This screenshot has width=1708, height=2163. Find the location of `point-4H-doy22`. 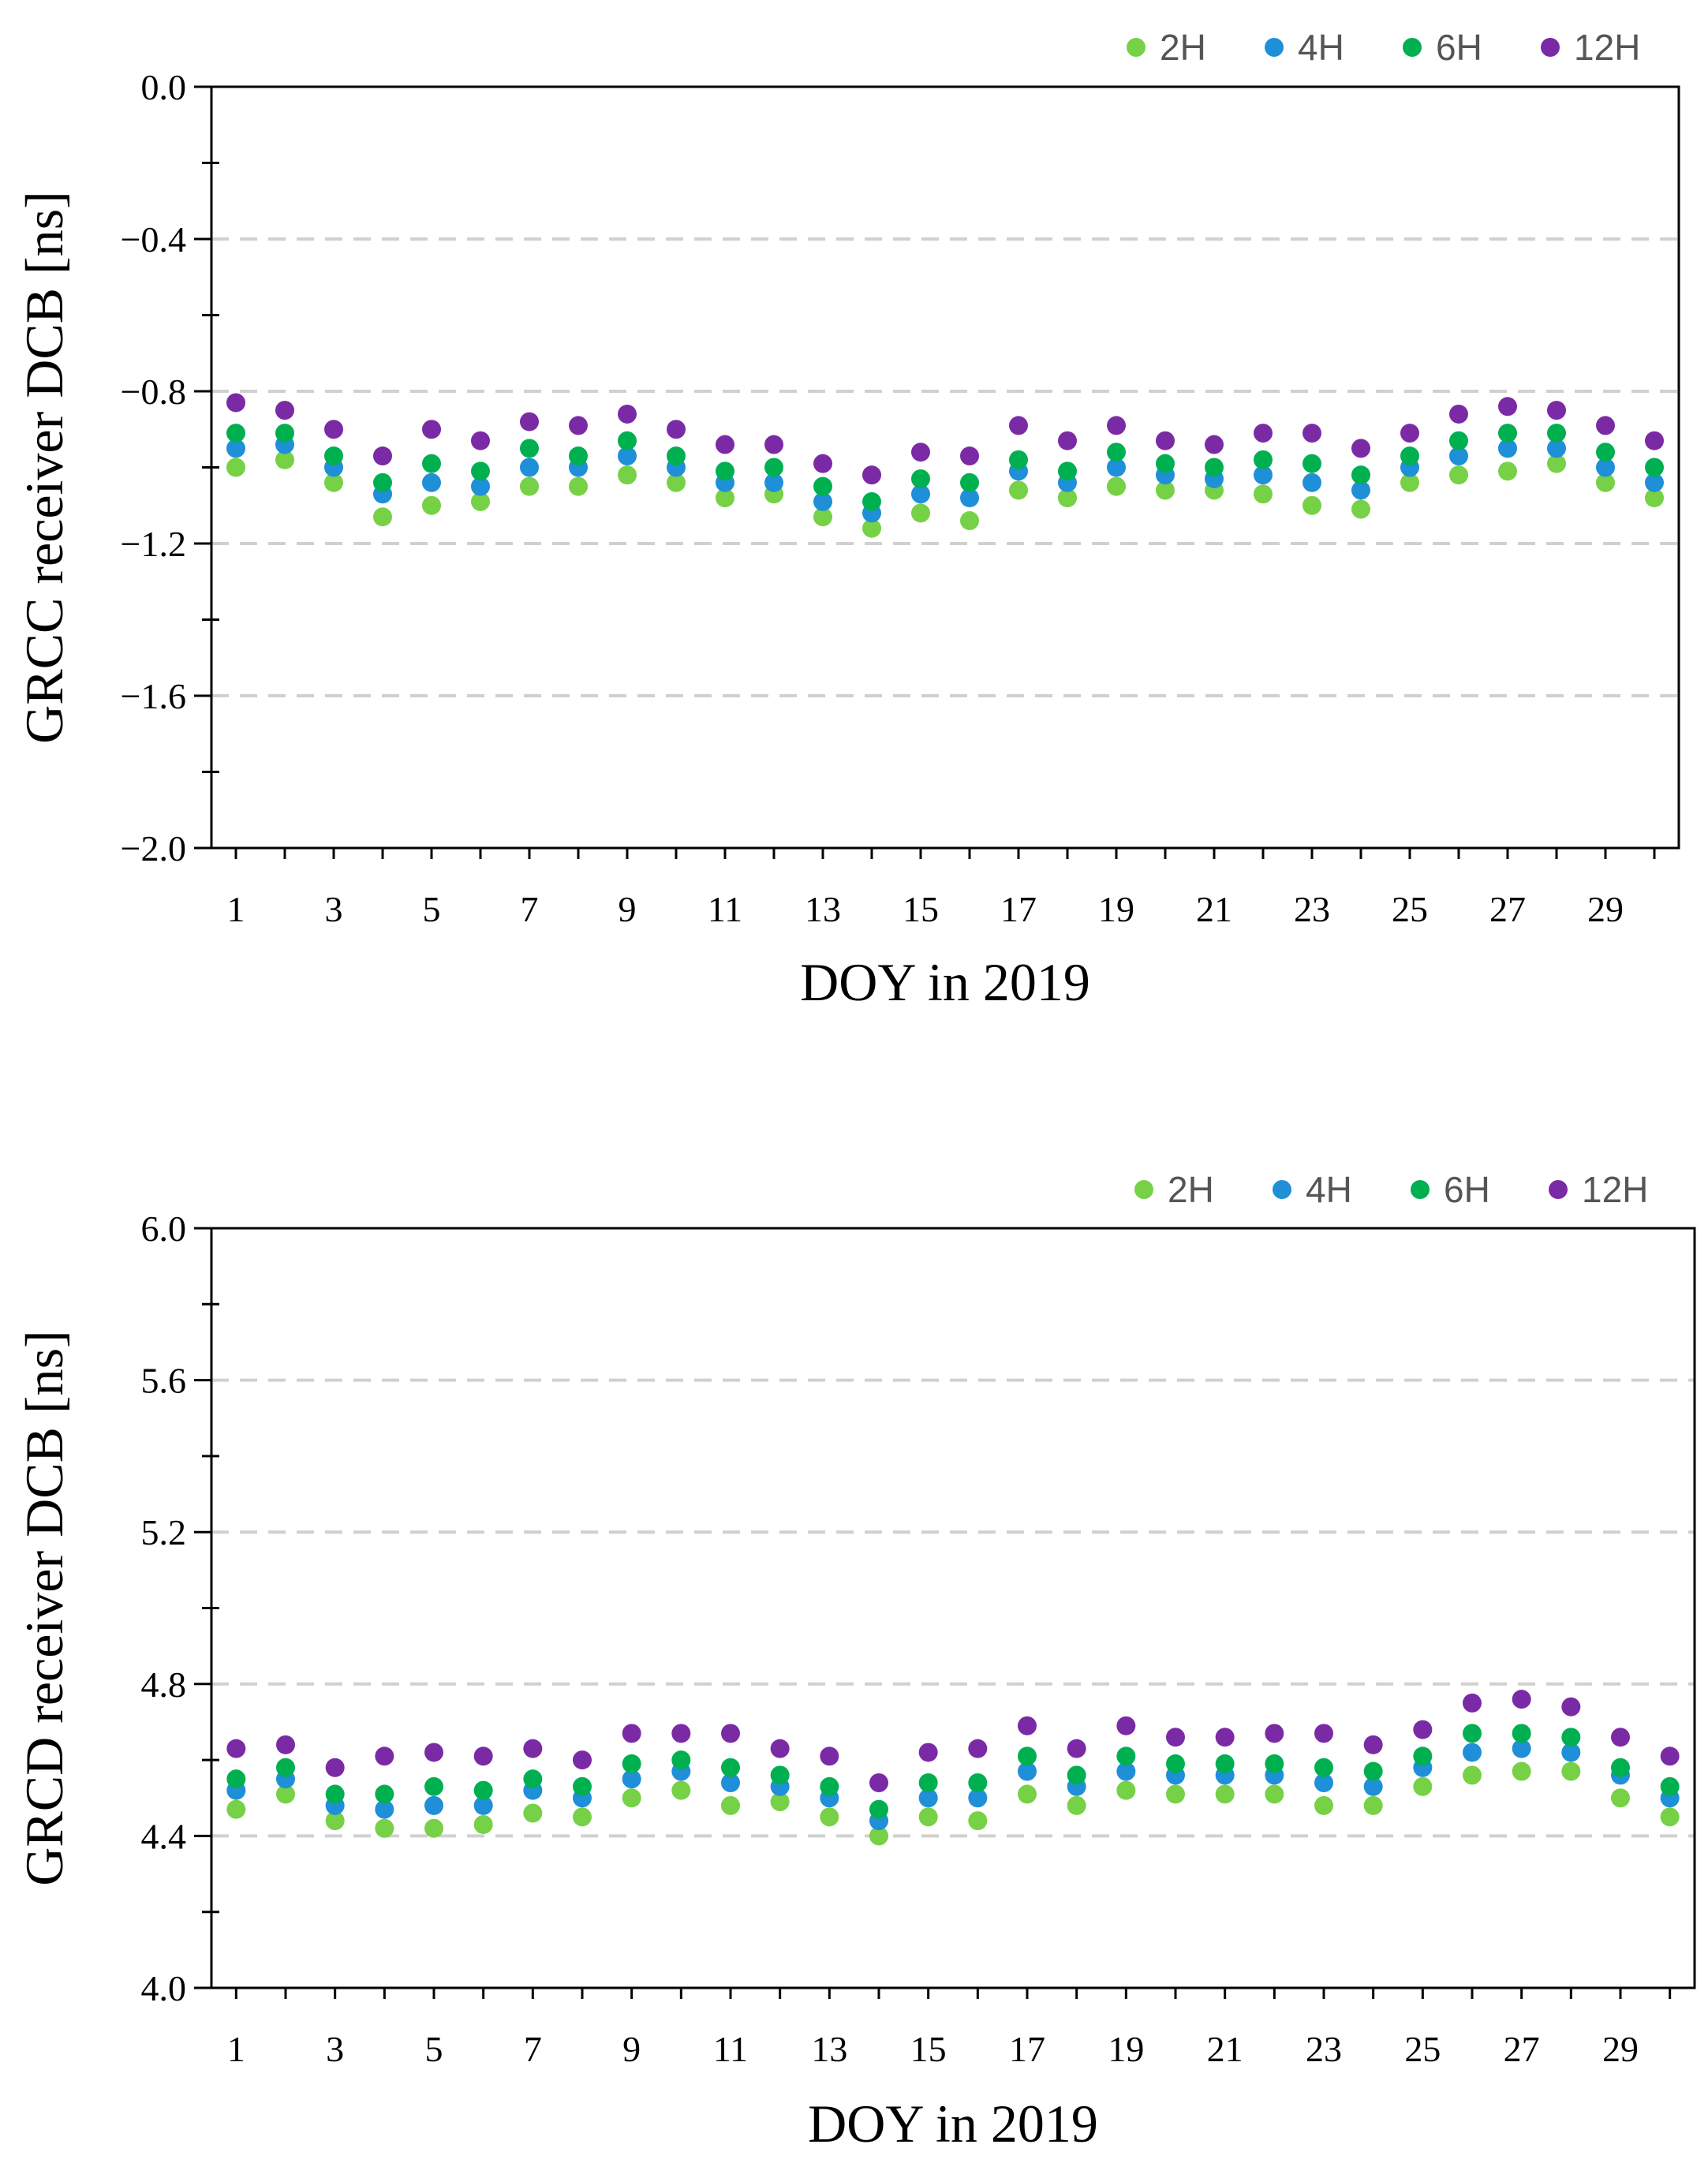

point-4H-doy22 is located at coordinates (1263, 475).